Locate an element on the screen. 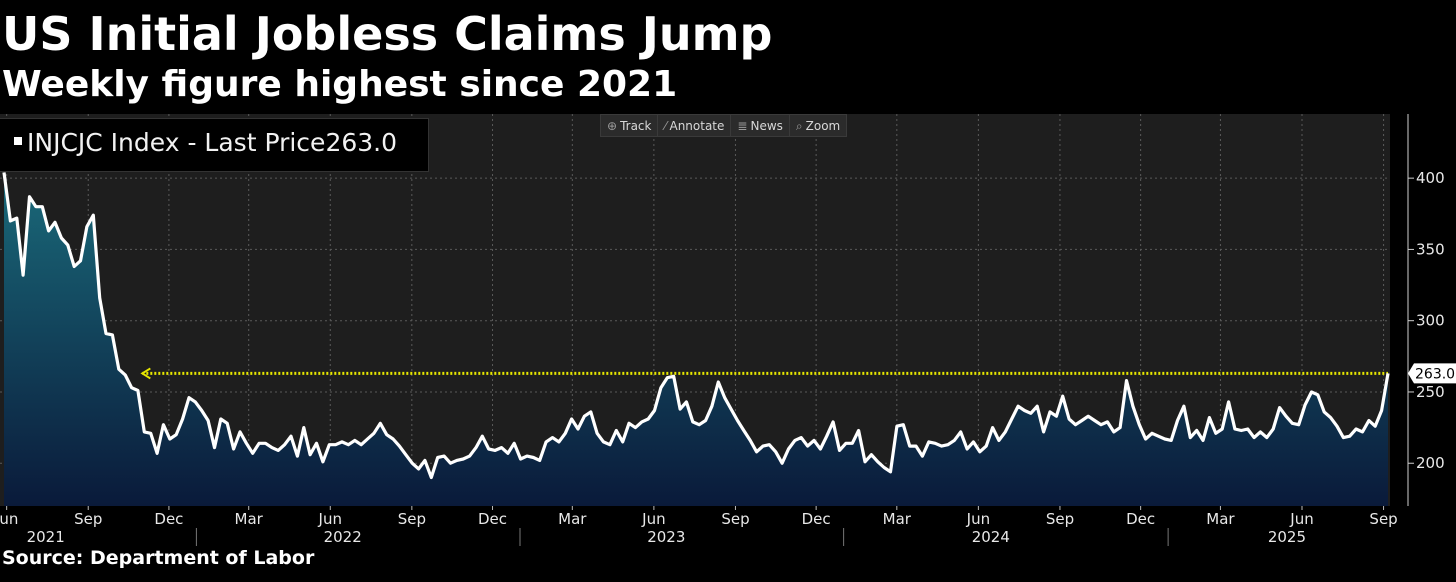 This screenshot has height=582, width=1456. legend-panel is located at coordinates (214, 145).